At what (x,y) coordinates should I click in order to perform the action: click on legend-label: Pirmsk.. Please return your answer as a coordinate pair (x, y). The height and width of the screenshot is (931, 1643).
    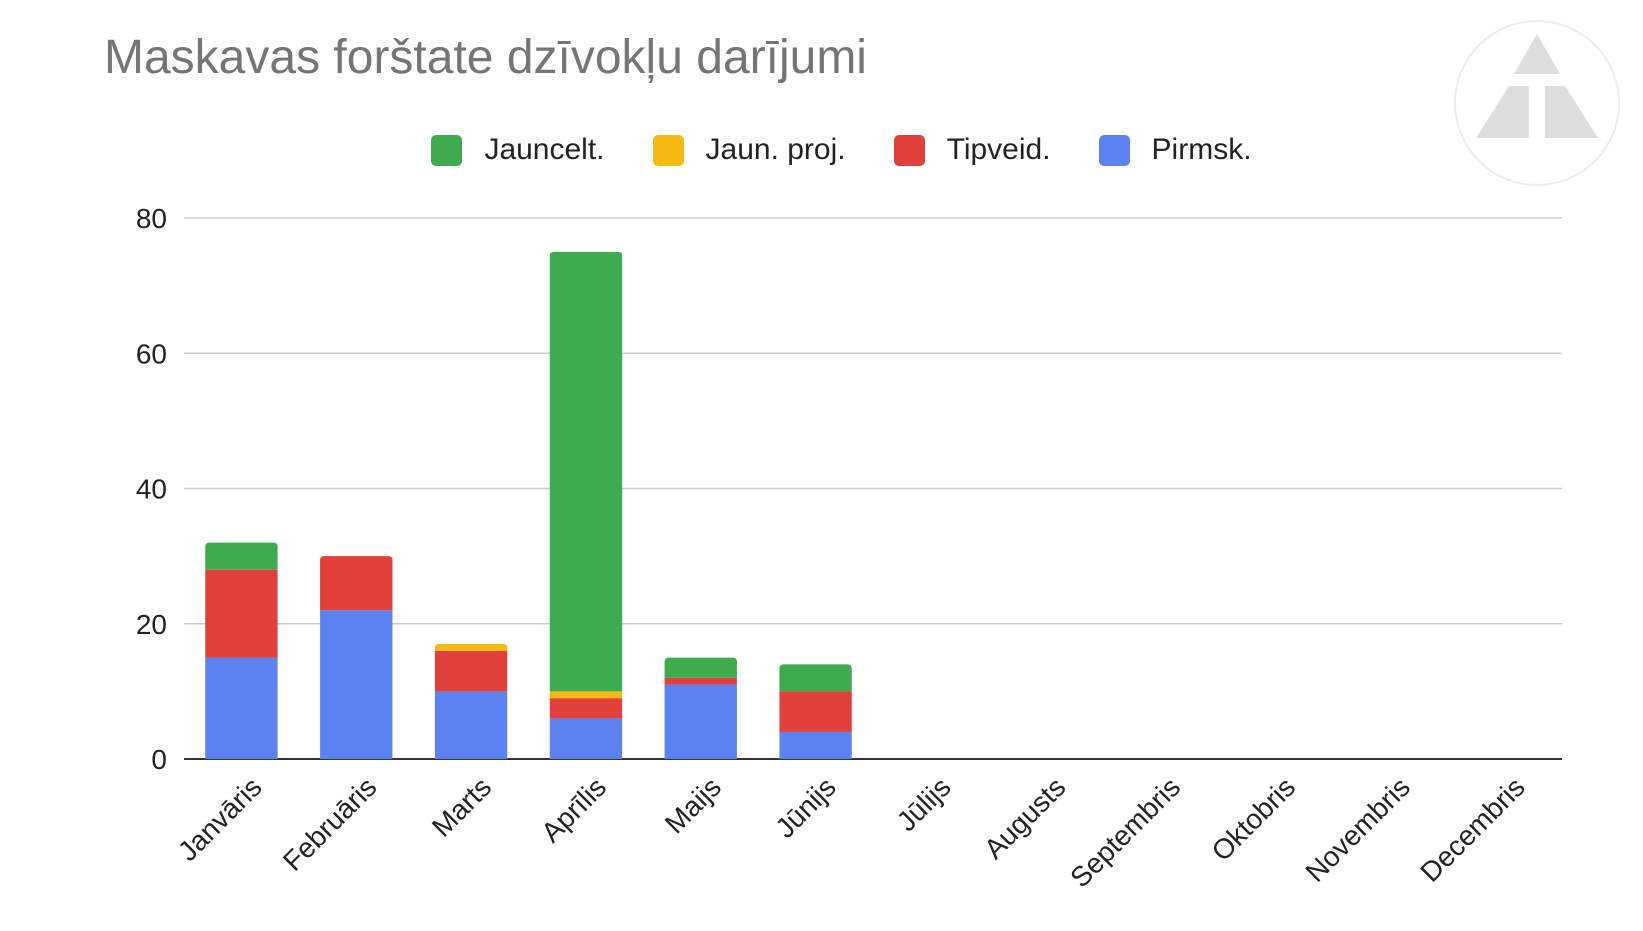
    Looking at the image, I should click on (1201, 149).